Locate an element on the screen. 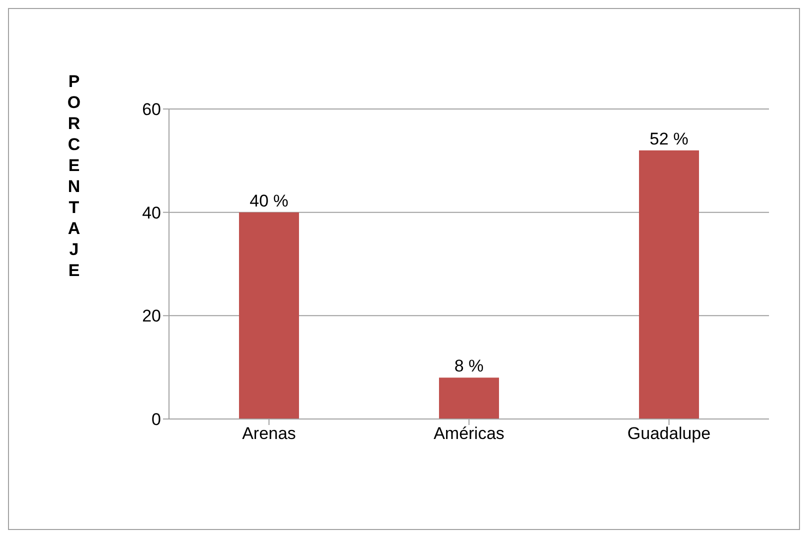  y-tick-label: 60 is located at coordinates (151, 110).